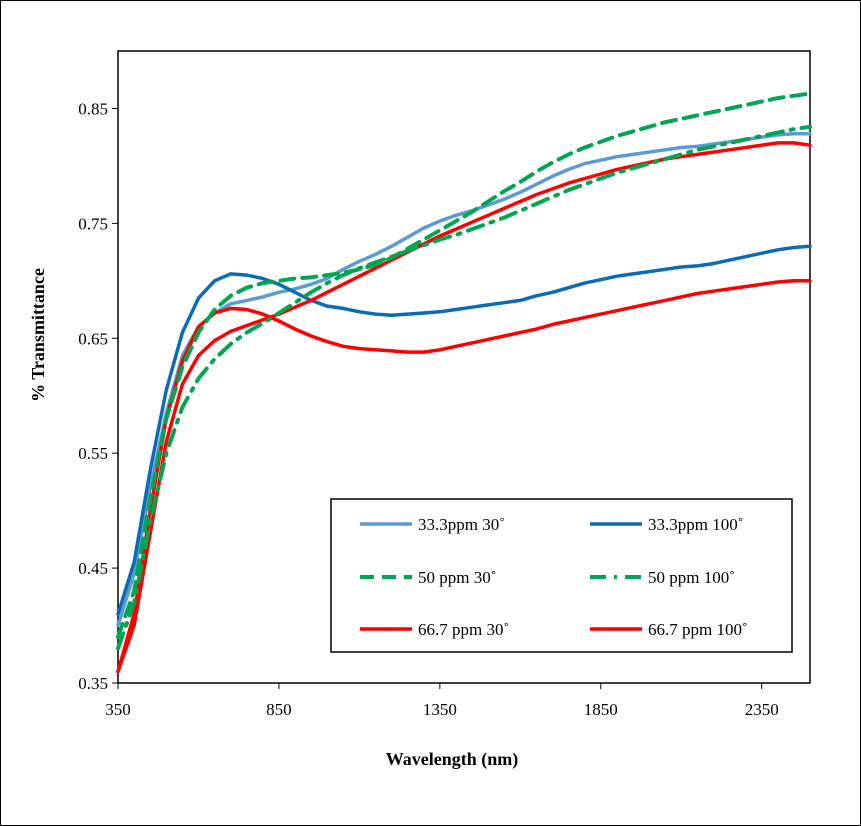 Image resolution: width=861 pixels, height=826 pixels. What do you see at coordinates (698, 629) in the screenshot?
I see `legend-label: 66.7 ppm 100˚` at bounding box center [698, 629].